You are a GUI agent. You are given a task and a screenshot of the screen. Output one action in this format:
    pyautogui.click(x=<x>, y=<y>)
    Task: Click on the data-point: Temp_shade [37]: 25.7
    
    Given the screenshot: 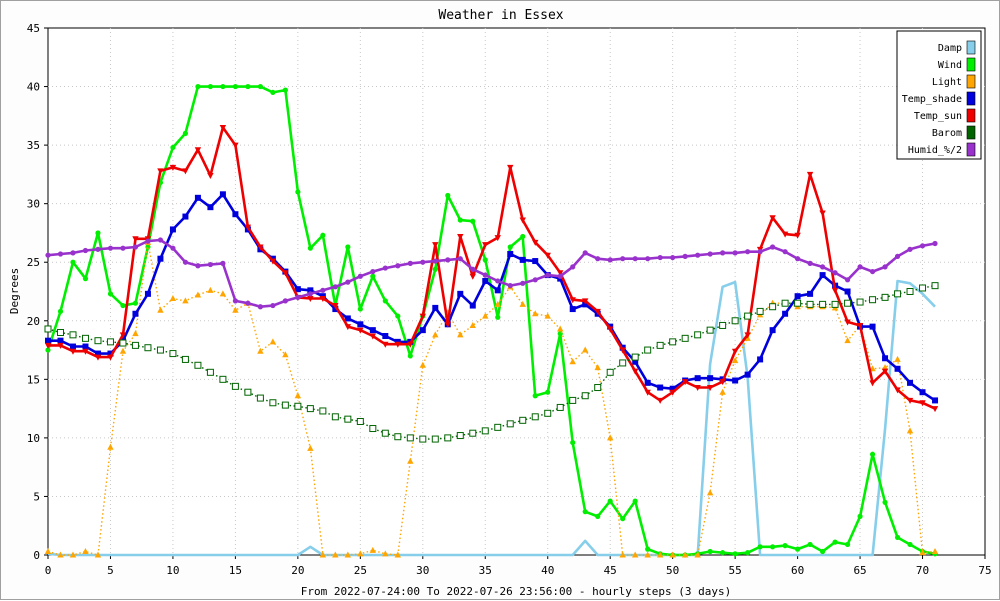 What is the action you would take?
    pyautogui.click(x=510, y=254)
    